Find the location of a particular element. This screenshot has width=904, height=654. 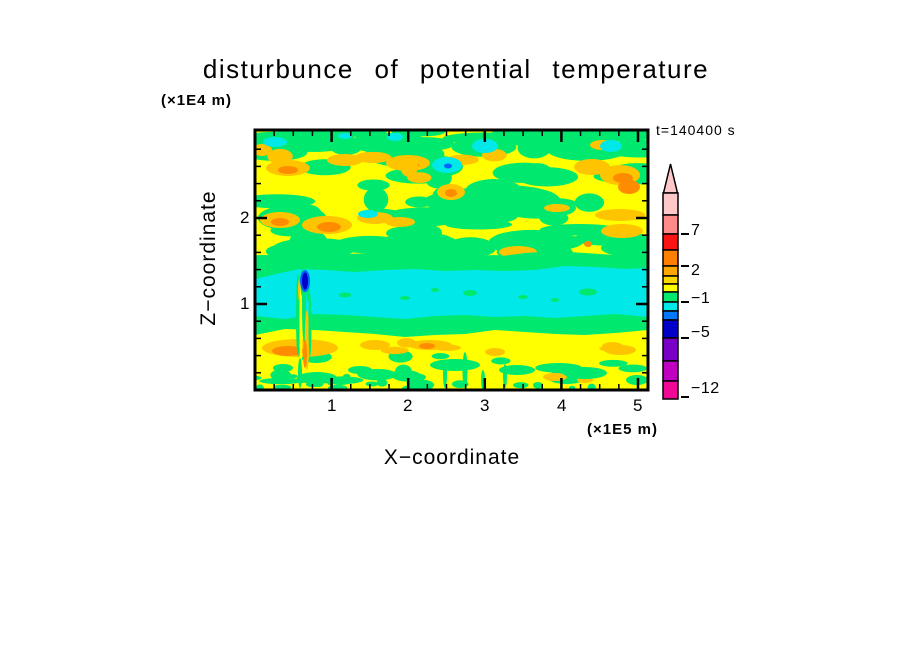

plot-title: disturbunce of potential temperature is located at coordinates (456, 69).